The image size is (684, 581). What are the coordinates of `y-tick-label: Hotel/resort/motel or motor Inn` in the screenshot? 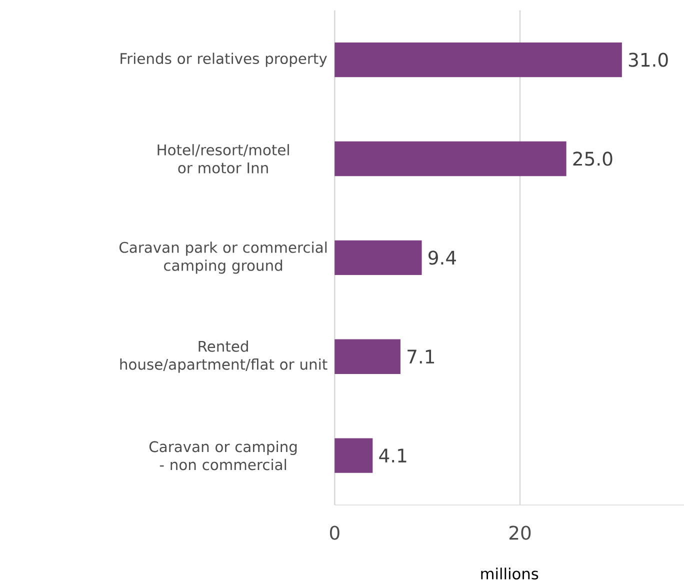 It's located at (223, 159).